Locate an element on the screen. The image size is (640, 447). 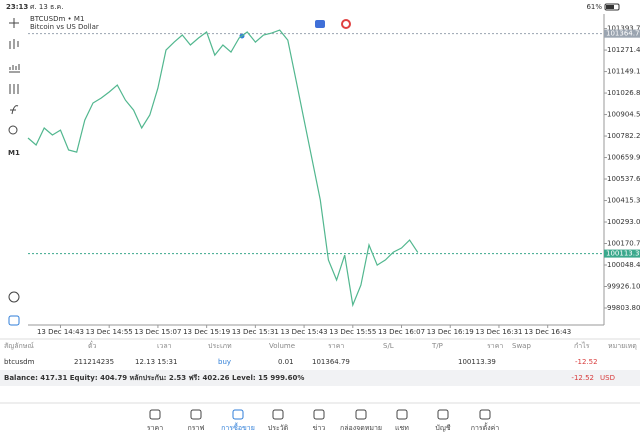
one-click-sell is located at coordinates (346, 24).